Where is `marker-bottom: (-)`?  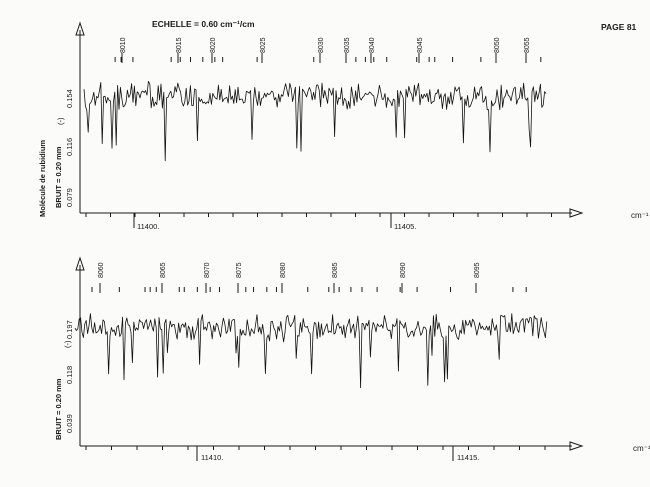
marker-bottom: (-) is located at coordinates (67, 344).